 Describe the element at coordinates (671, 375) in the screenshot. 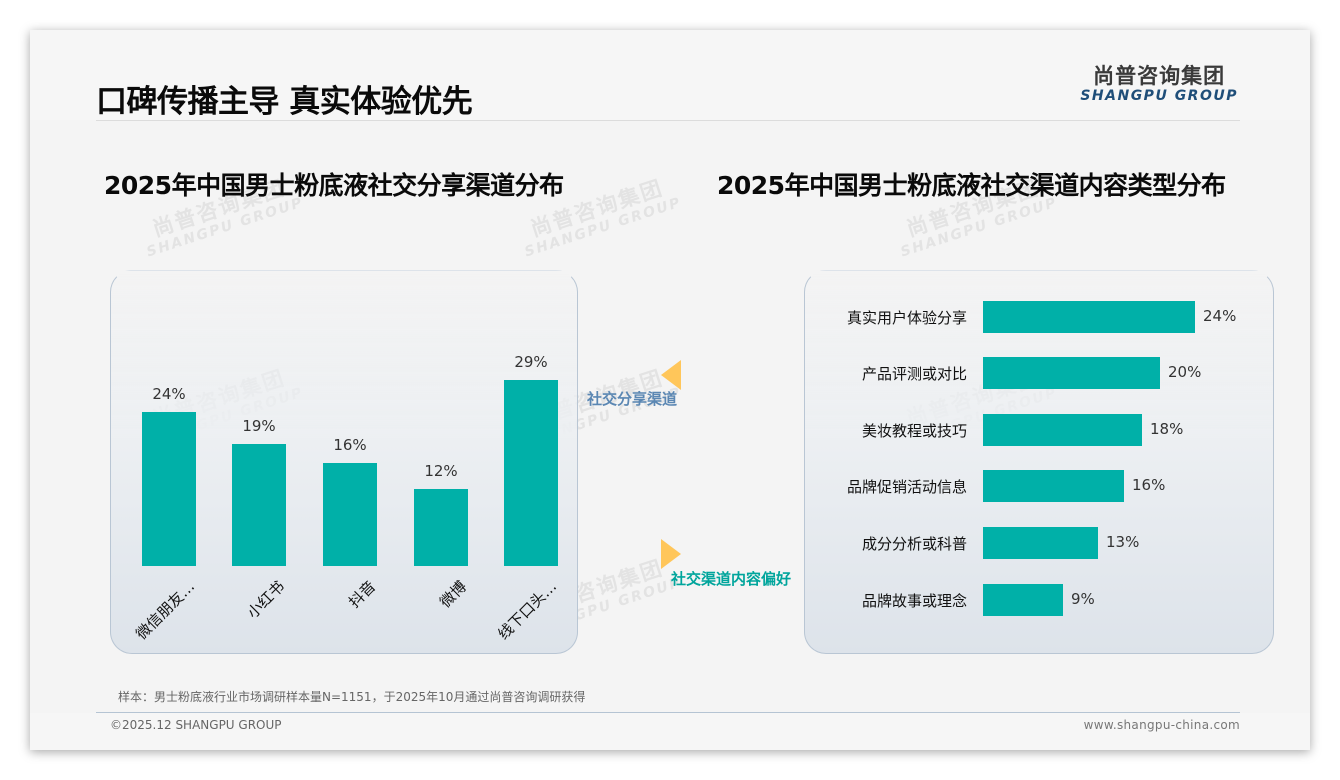

I see `arrow-left-icon` at that location.